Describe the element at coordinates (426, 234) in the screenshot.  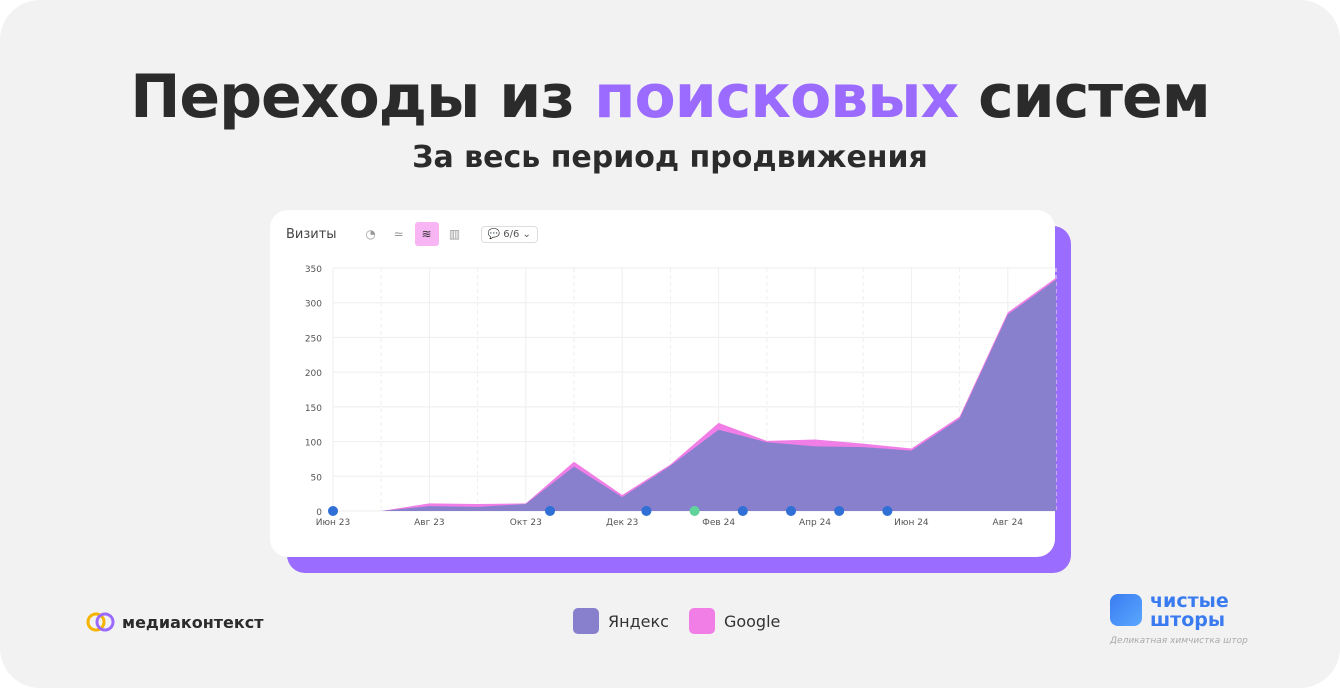
I see `area-chart-icon: ≋` at that location.